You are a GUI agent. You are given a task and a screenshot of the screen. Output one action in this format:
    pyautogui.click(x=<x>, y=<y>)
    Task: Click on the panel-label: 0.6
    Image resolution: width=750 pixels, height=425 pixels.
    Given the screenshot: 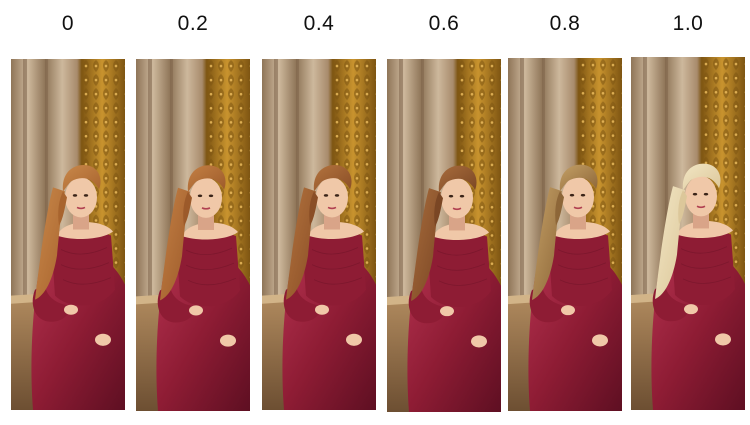 What is the action you would take?
    pyautogui.click(x=444, y=23)
    